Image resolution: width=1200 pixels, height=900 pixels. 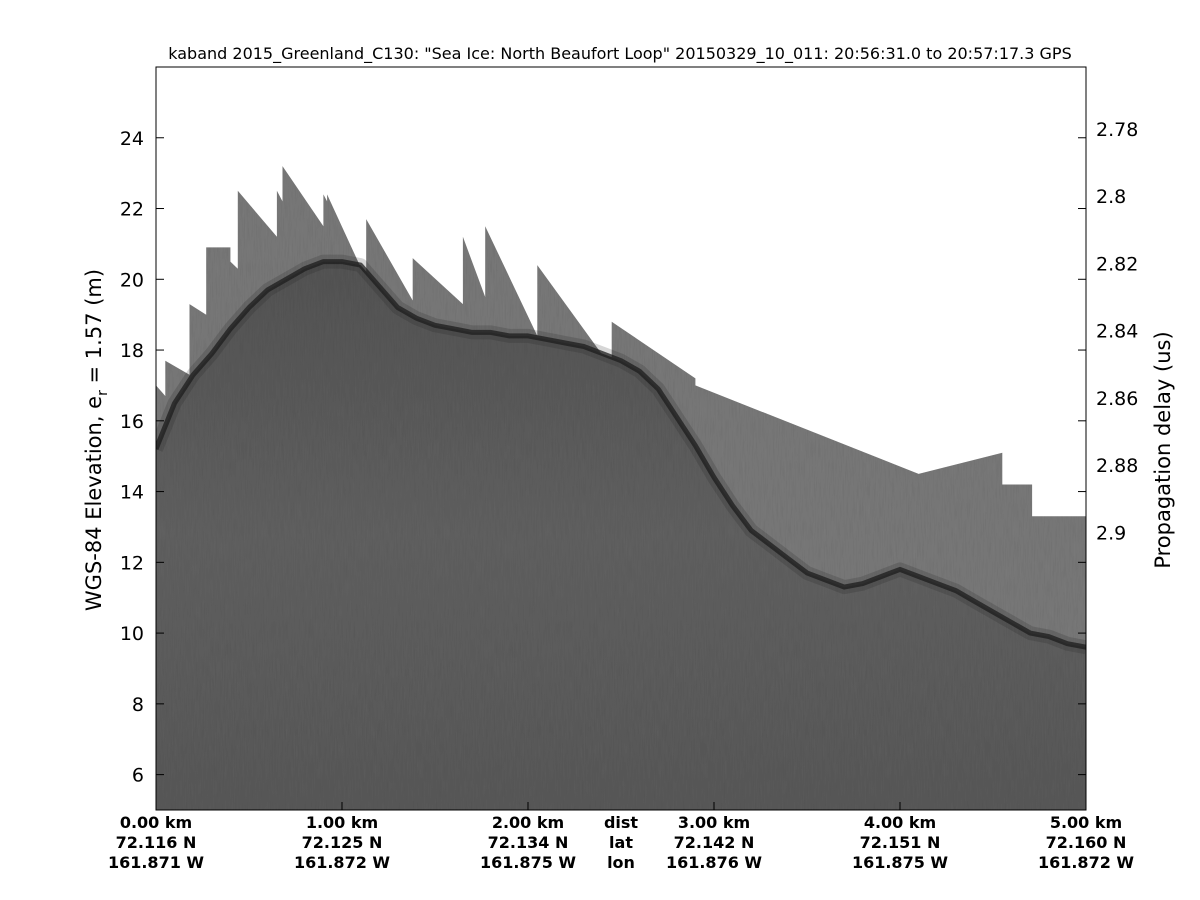 I want to click on right-tick-label: 2.88, so click(x=1117, y=466).